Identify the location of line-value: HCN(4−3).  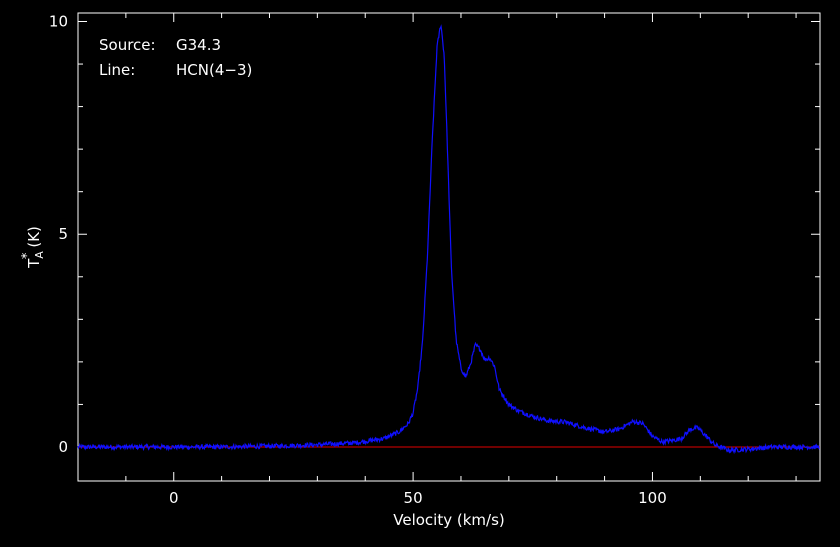
(214, 70).